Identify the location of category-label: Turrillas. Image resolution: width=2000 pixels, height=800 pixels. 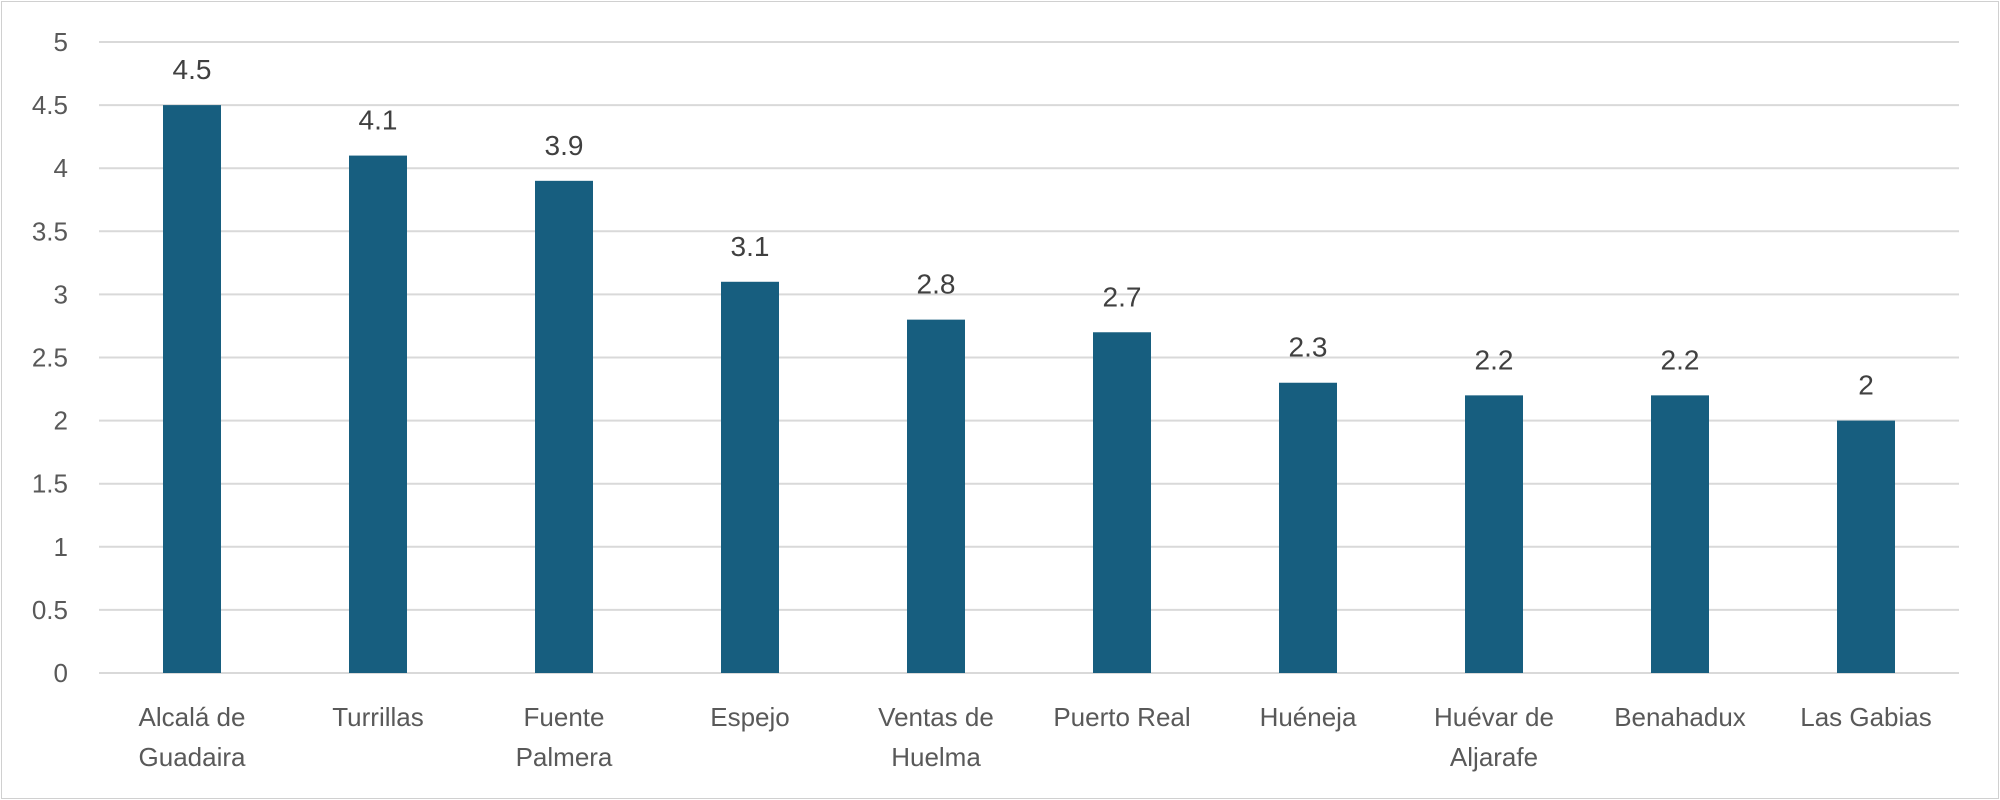
(377, 717).